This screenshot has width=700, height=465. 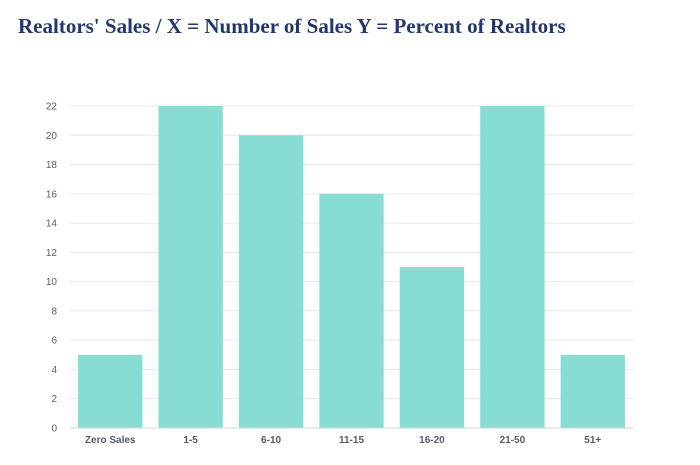 I want to click on y-tick-label: 10, so click(x=52, y=282).